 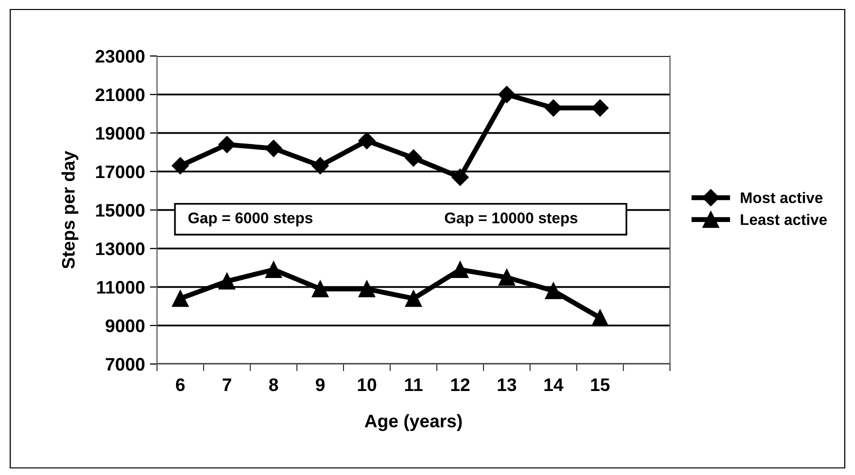 What do you see at coordinates (413, 423) in the screenshot?
I see `x-axis-title: Age (years)` at bounding box center [413, 423].